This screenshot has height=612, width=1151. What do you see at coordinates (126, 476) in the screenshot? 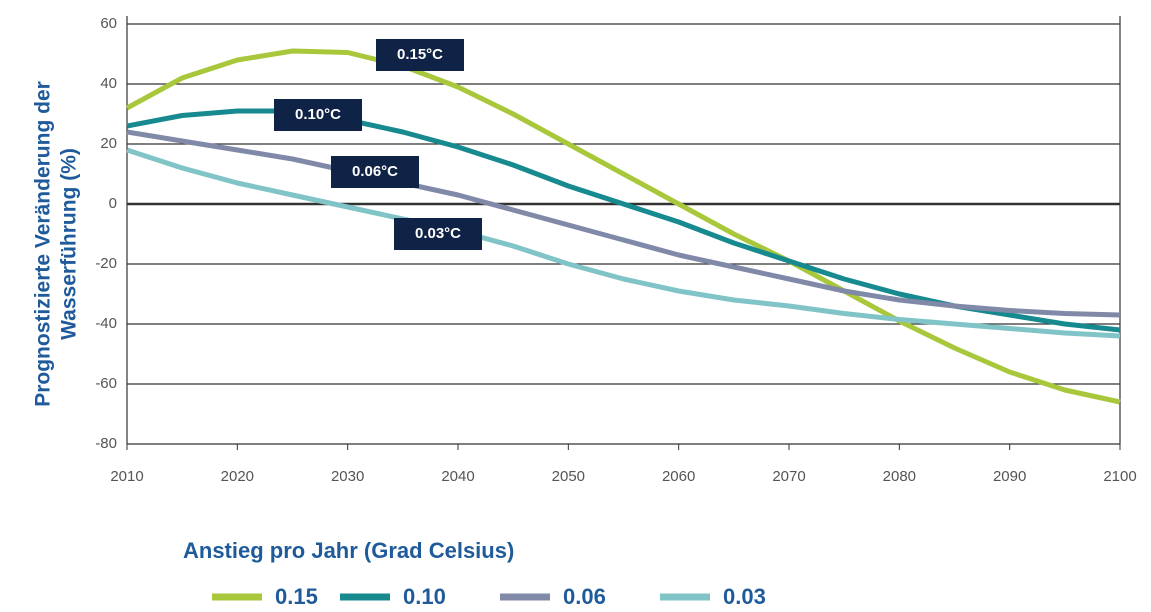
I see `x-tick-label: 2010` at bounding box center [126, 476].